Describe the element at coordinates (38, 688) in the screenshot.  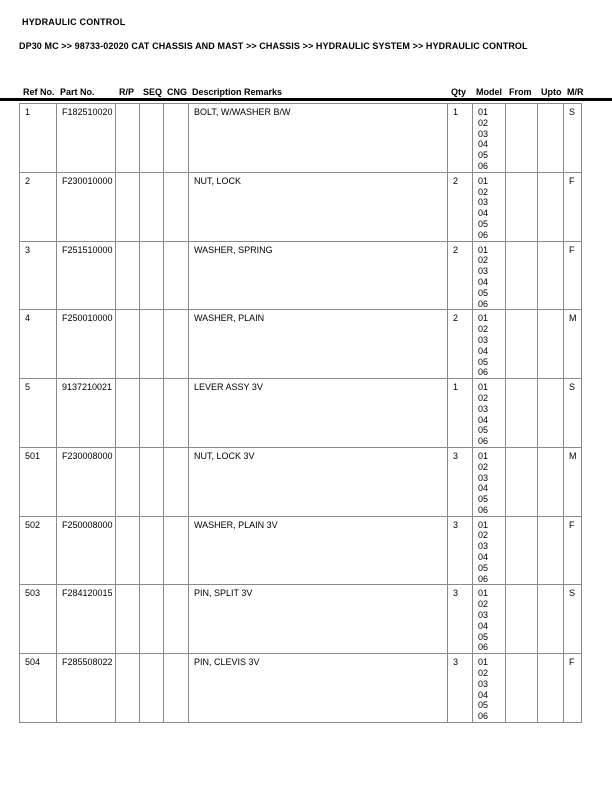
I see `cell-ref-no: 504` at that location.